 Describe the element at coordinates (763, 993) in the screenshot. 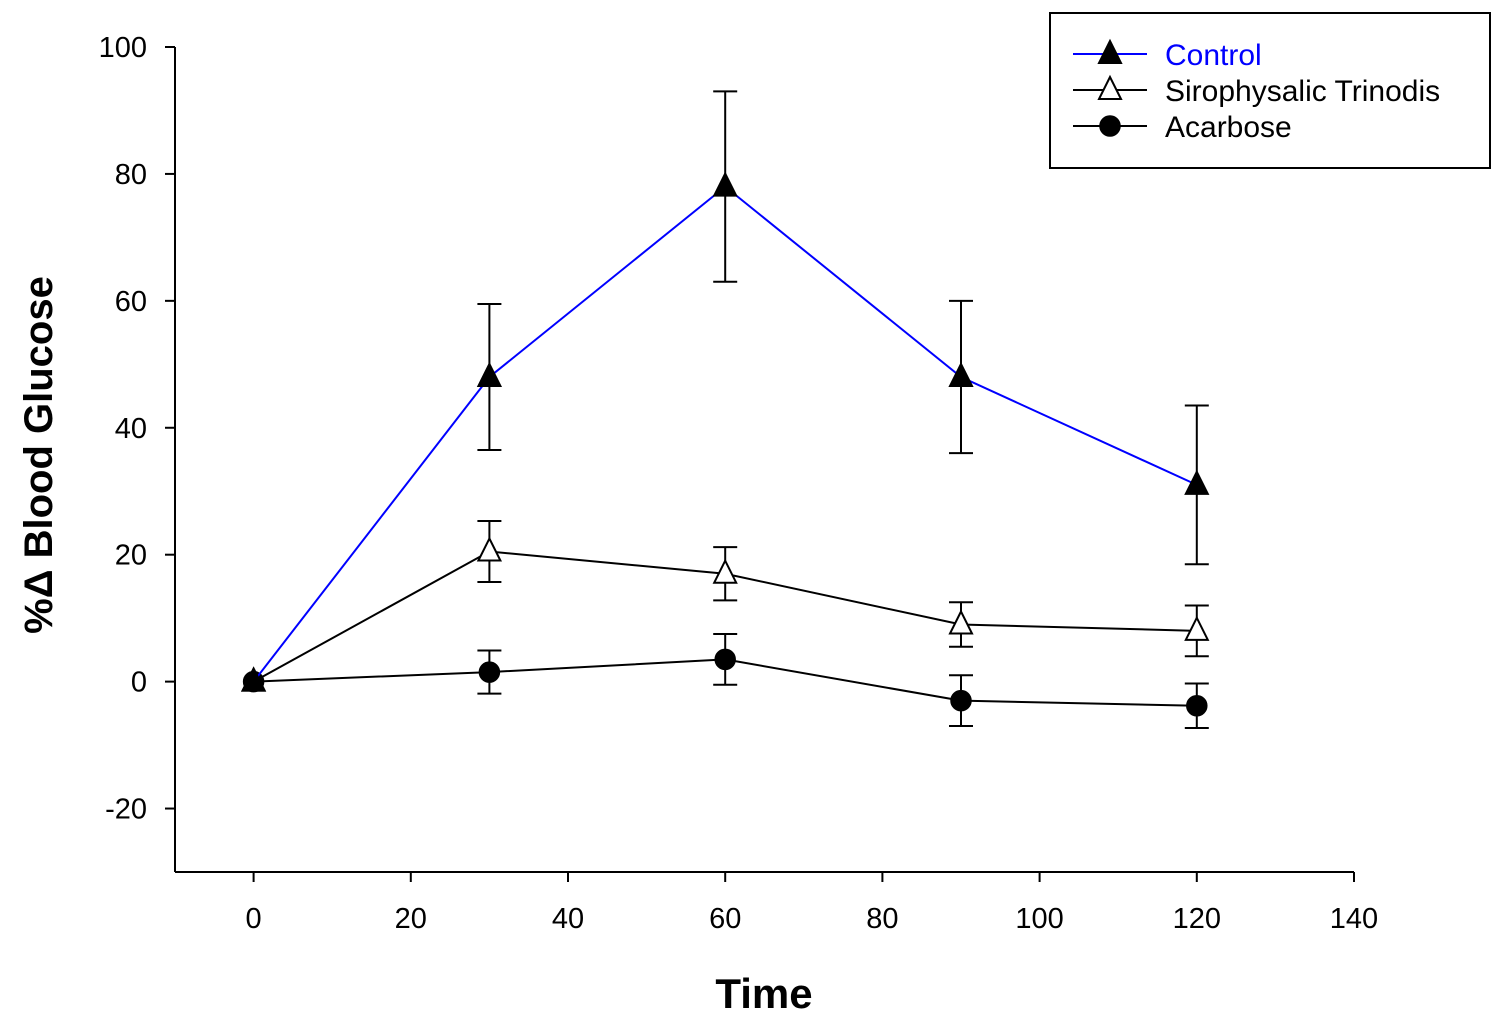

I see `x-axis-title: Time` at that location.